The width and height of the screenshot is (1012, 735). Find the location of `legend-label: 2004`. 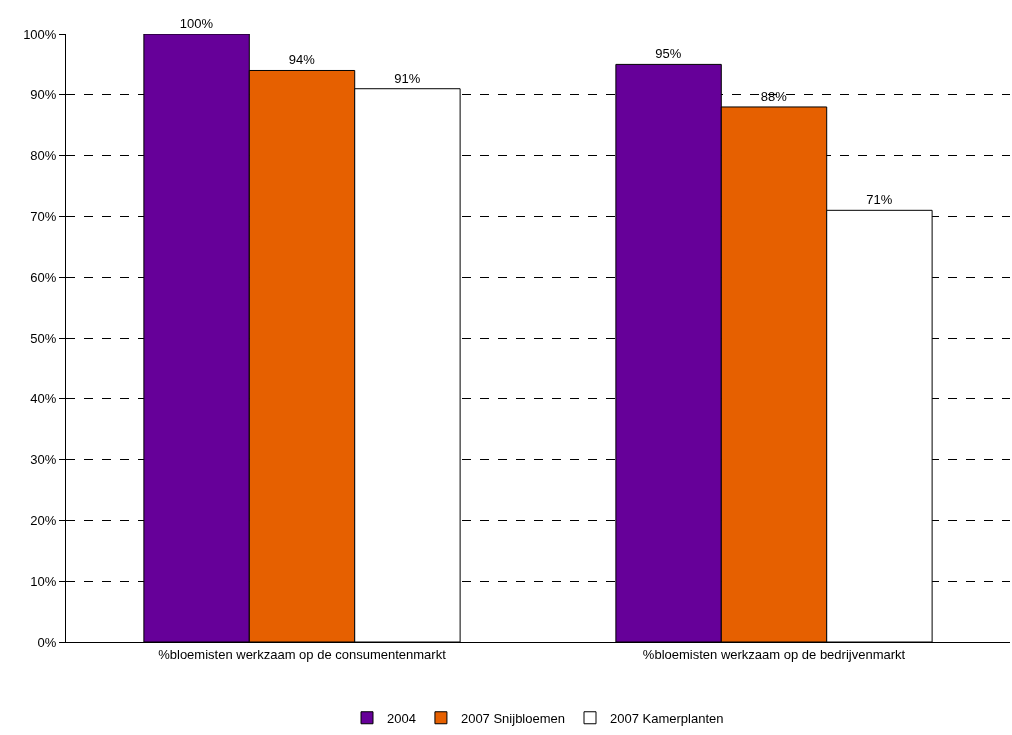

legend-label: 2004 is located at coordinates (401, 718).